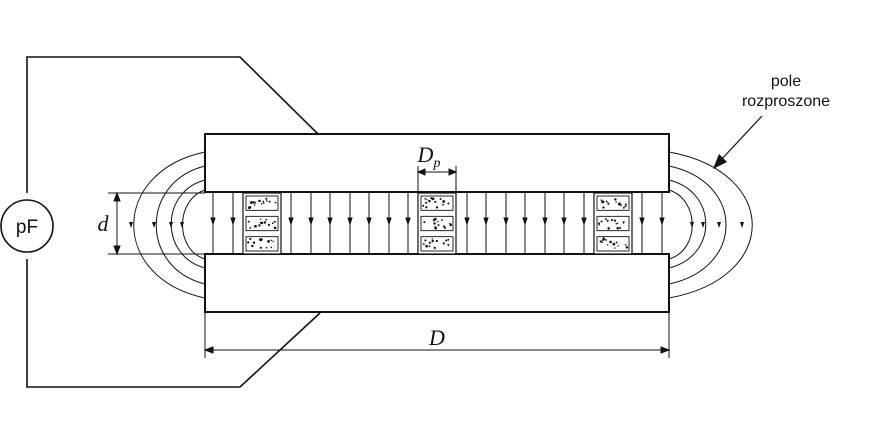  I want to click on meter-label: pF, so click(27, 227).